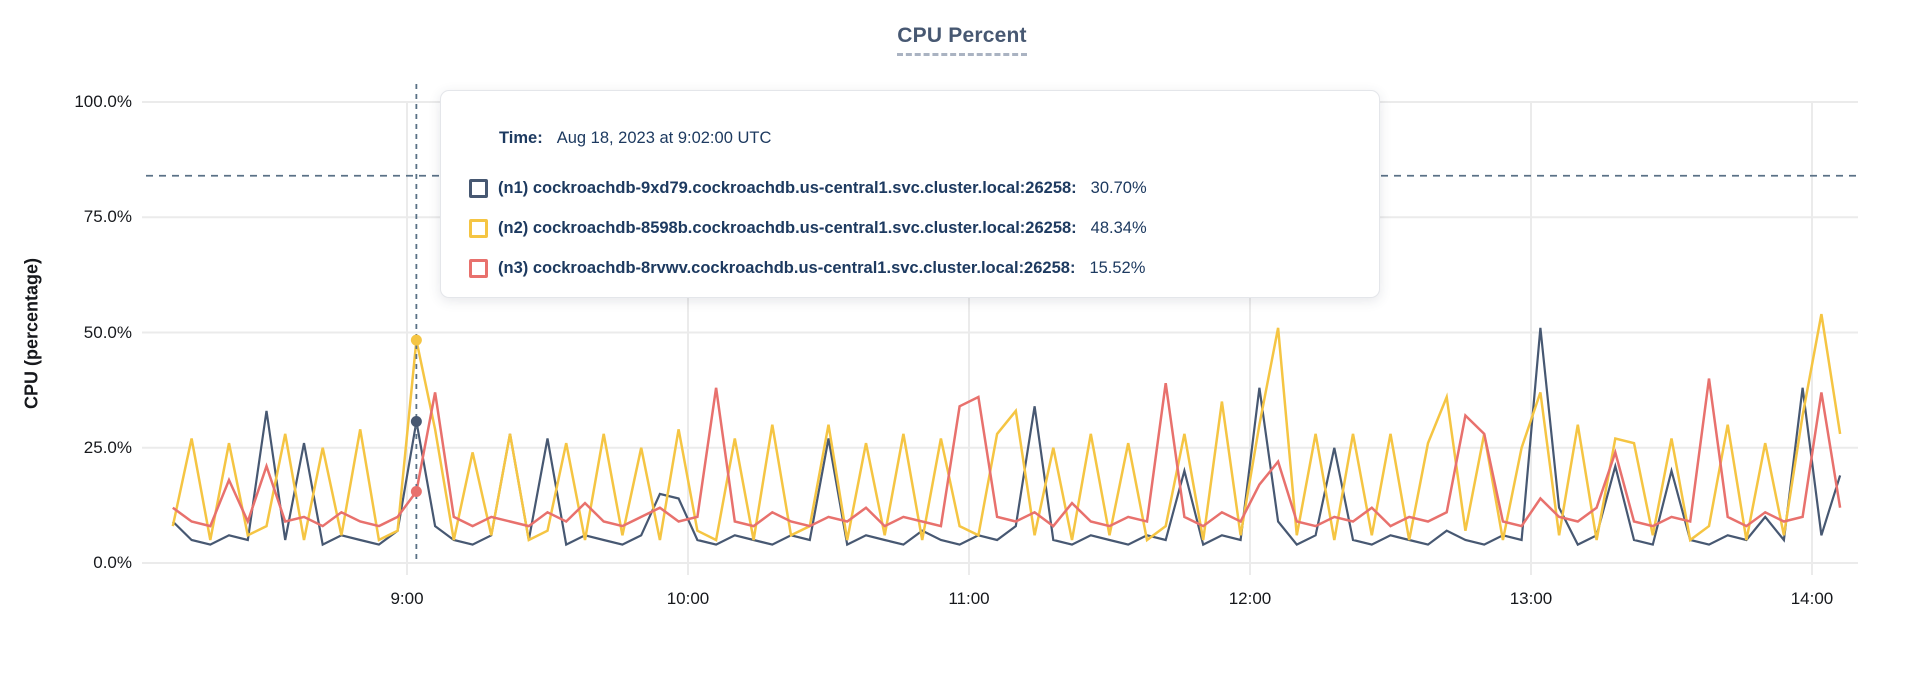 This screenshot has height=694, width=1924. I want to click on tooltip-time-label: Time:, so click(521, 138).